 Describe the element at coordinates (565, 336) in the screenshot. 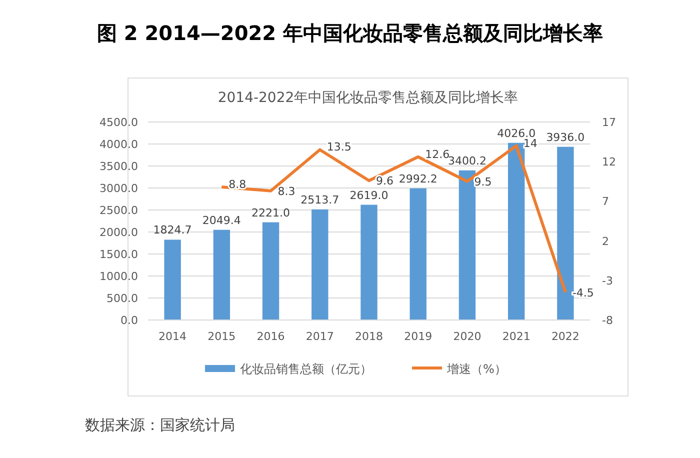

I see `xtick: 2022` at that location.